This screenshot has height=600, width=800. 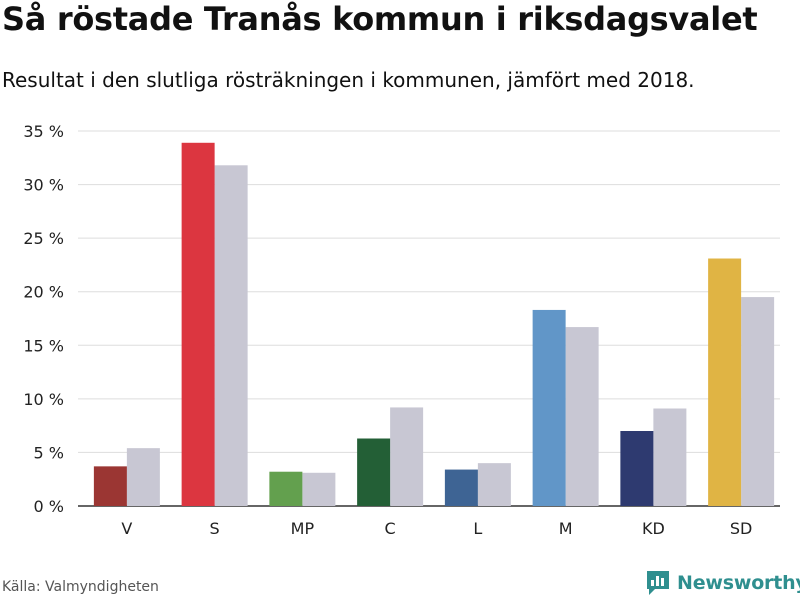 What do you see at coordinates (126, 528) in the screenshot?
I see `x-category-label: V` at bounding box center [126, 528].